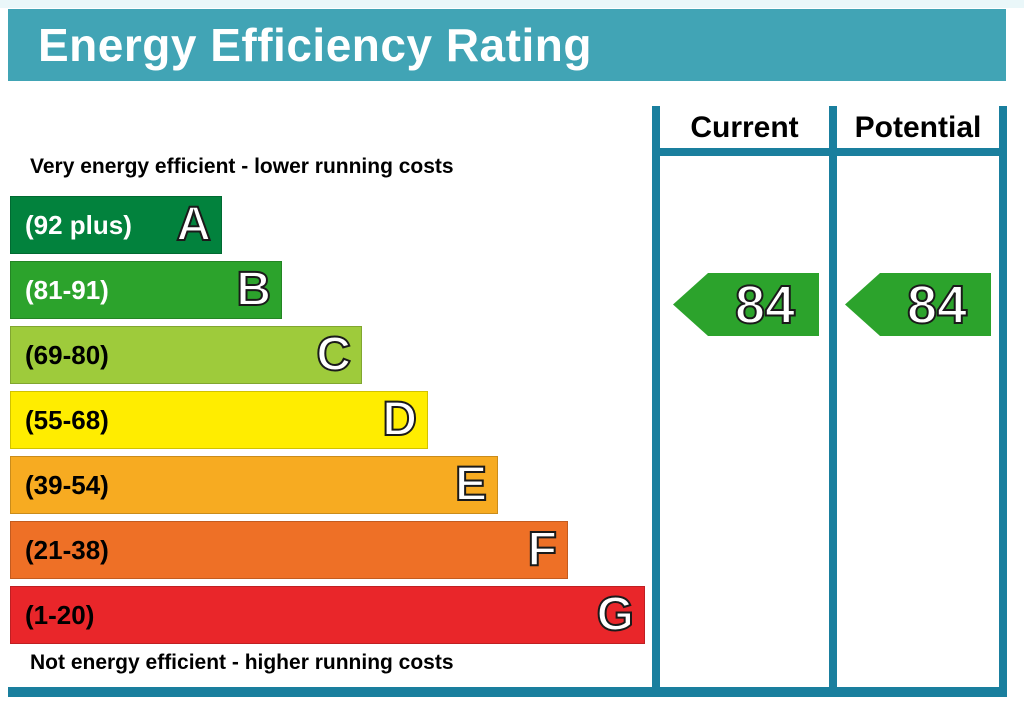 Image resolution: width=1024 pixels, height=713 pixels. Describe the element at coordinates (918, 127) in the screenshot. I see `potential-column-header: Potential` at that location.